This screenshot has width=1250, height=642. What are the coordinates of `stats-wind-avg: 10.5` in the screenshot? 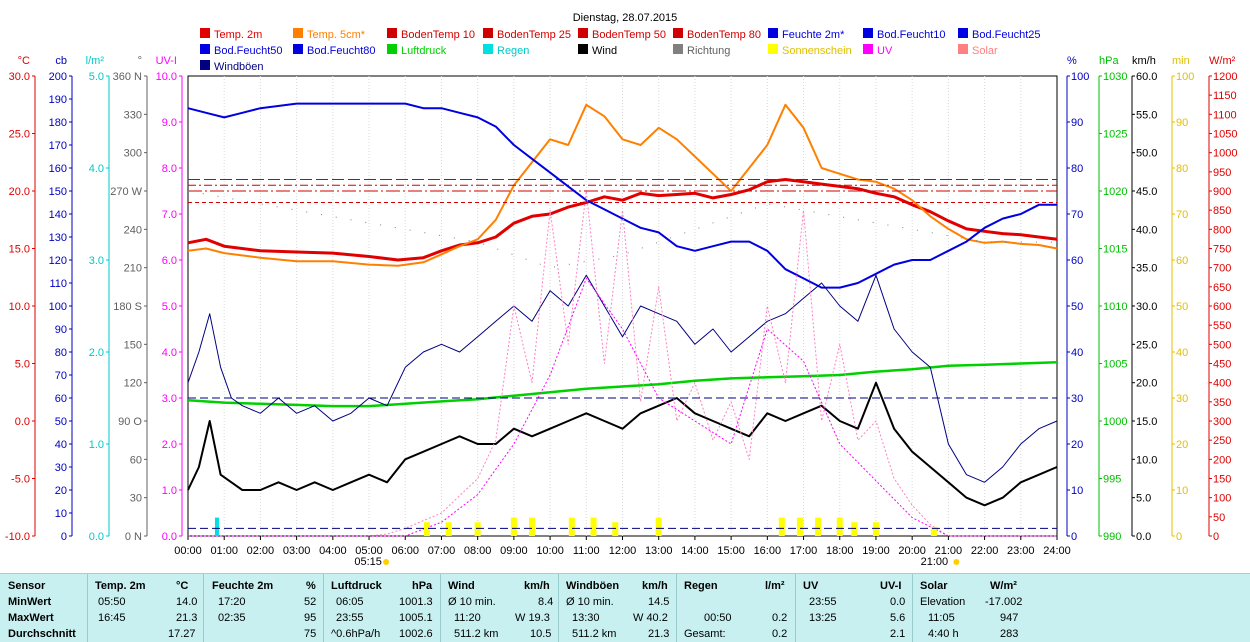 It's located at (541, 634).